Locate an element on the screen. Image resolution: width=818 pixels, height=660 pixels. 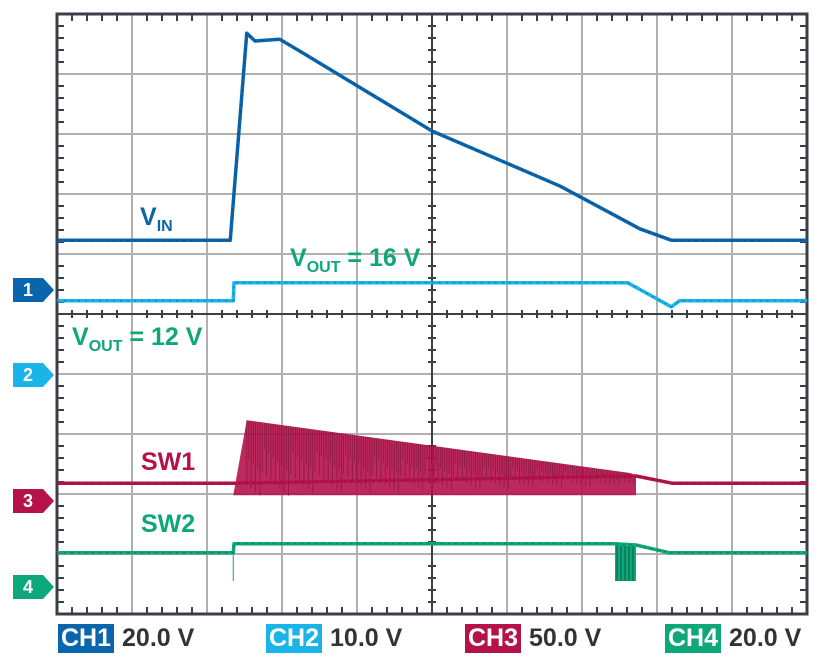
ch4-tag: CH4 is located at coordinates (693, 638).